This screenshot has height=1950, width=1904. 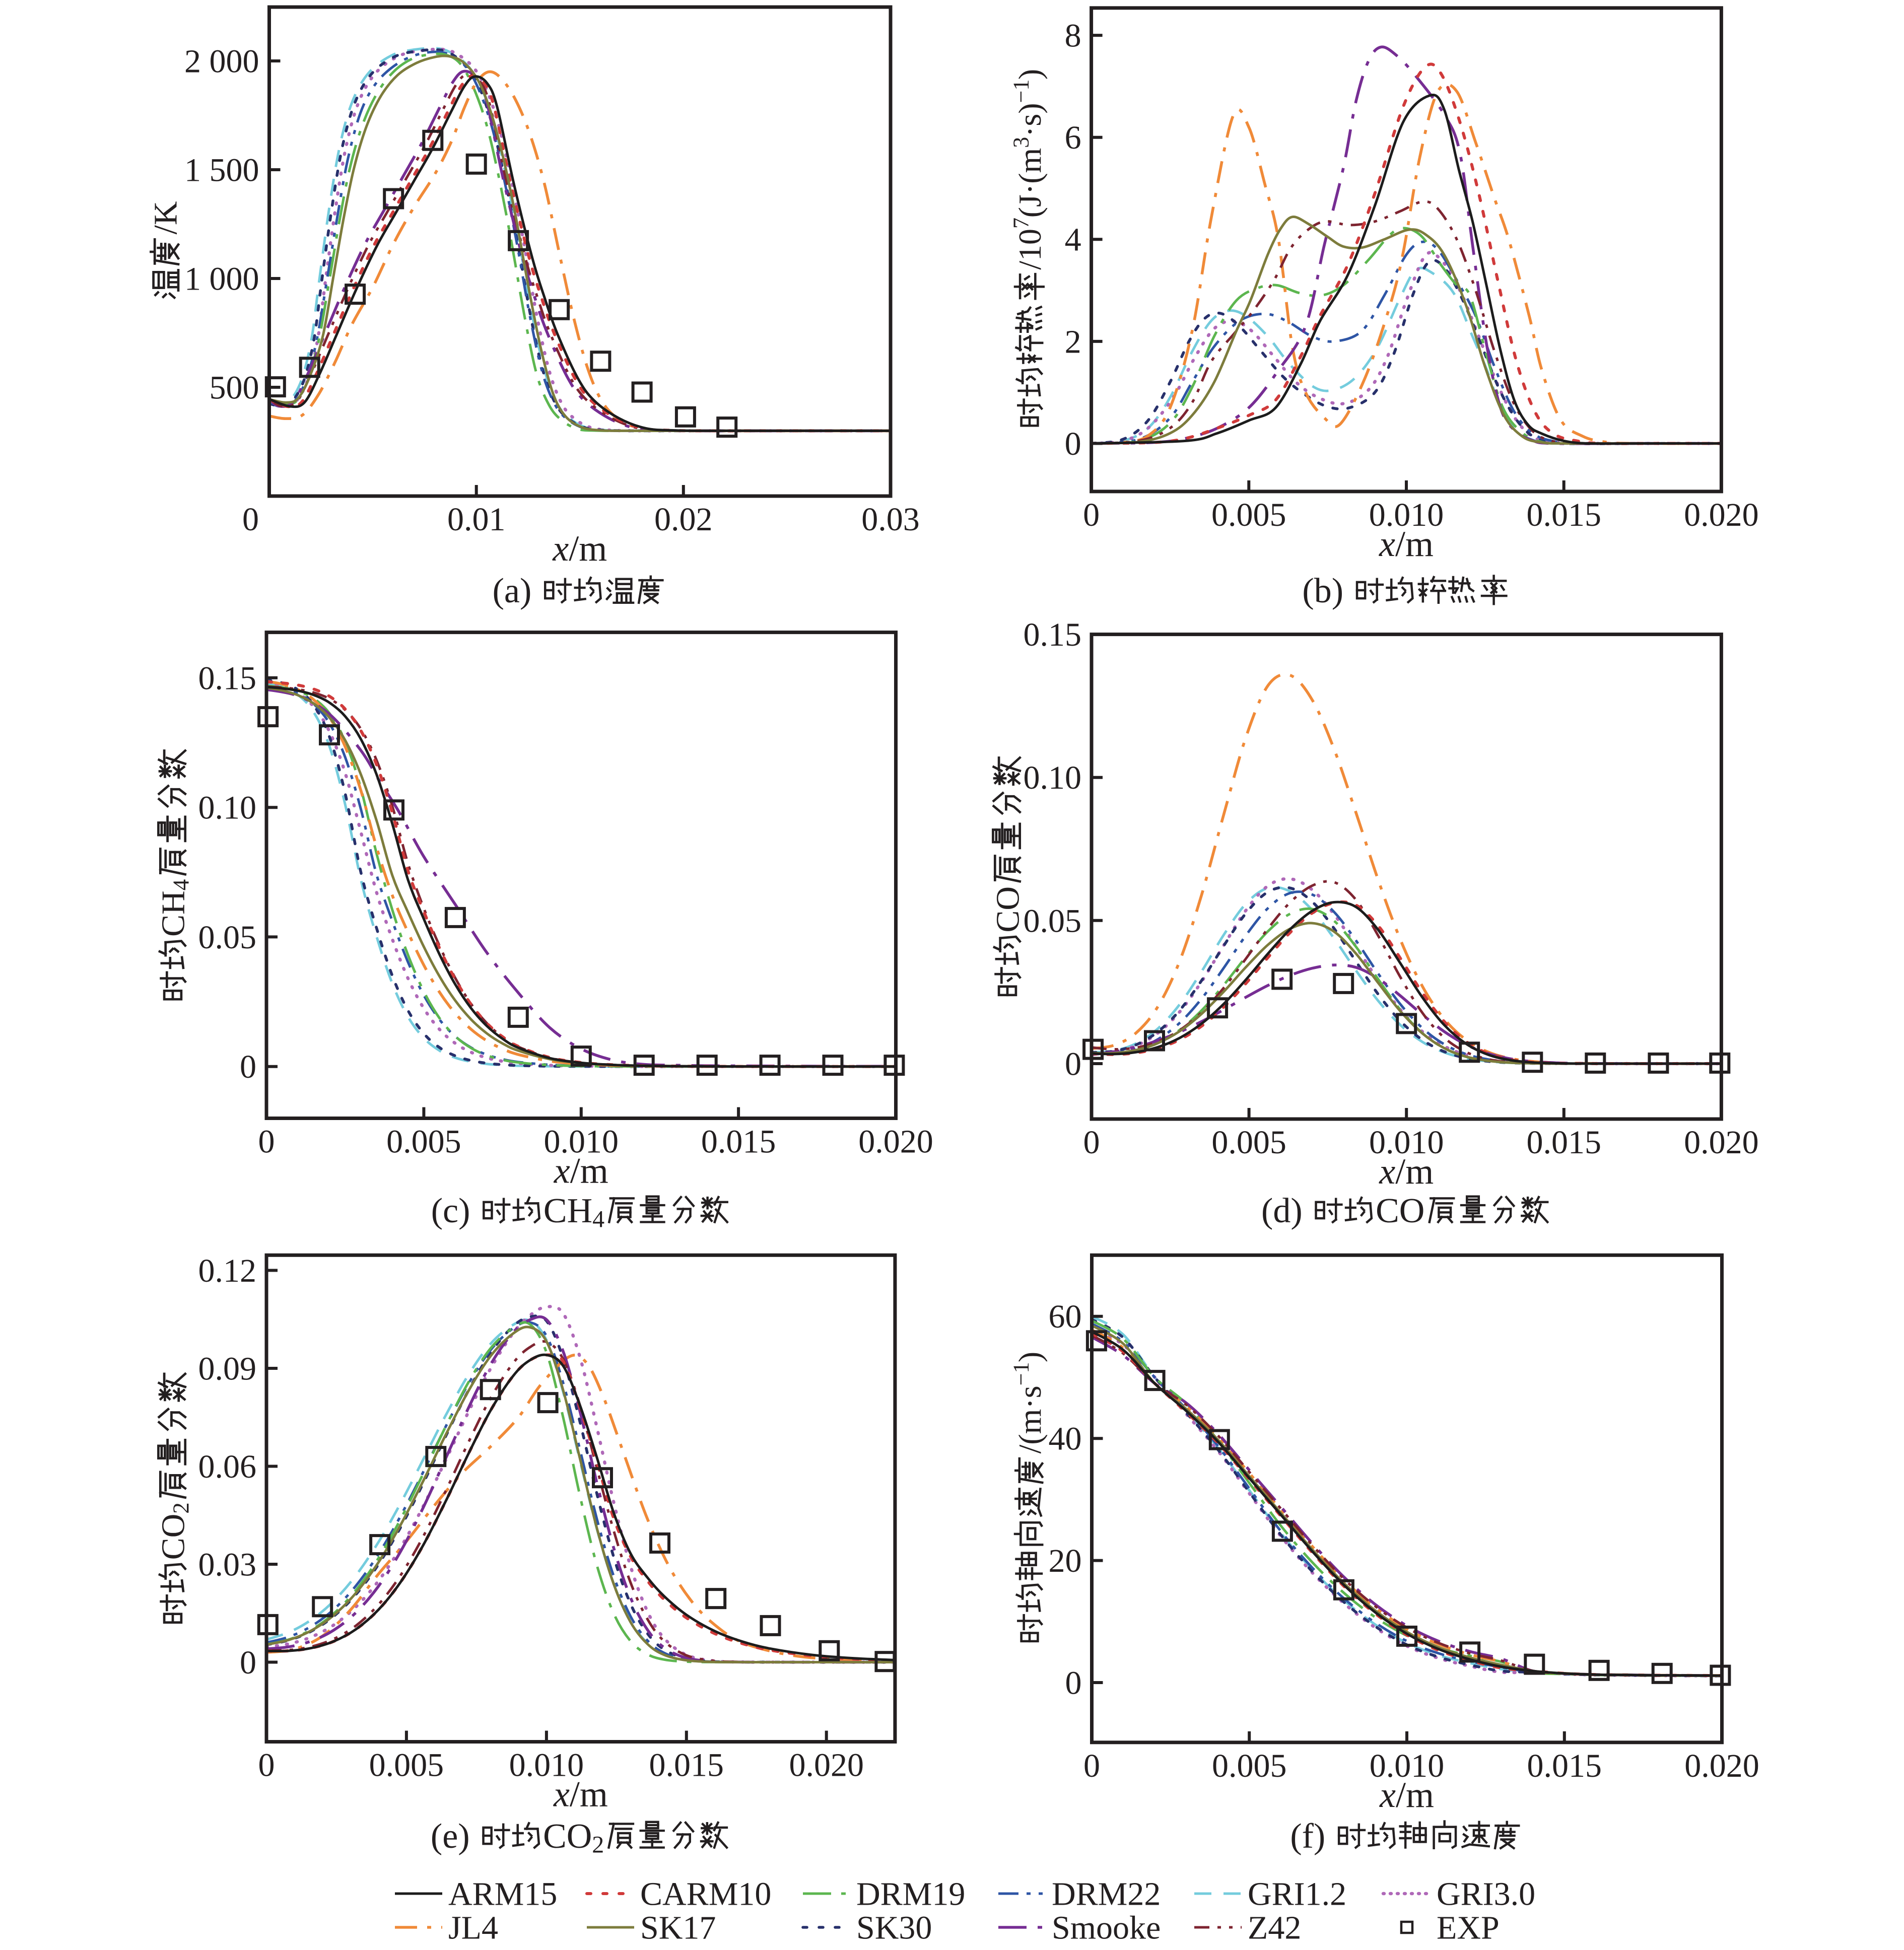 What do you see at coordinates (1065, 1439) in the screenshot?
I see `svg-text: 40` at bounding box center [1065, 1439].